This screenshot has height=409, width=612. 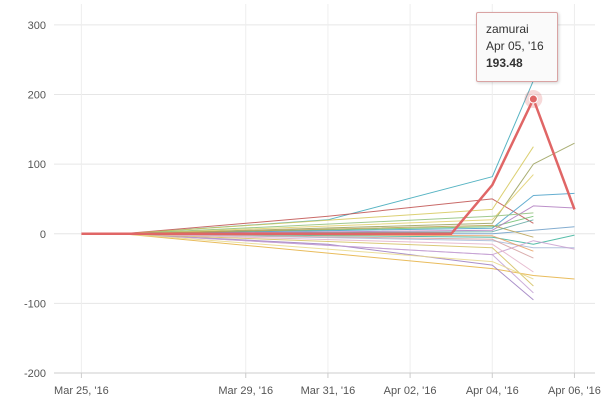 What do you see at coordinates (410, 391) in the screenshot?
I see `x-tick-label: Apr 02, '16` at bounding box center [410, 391].